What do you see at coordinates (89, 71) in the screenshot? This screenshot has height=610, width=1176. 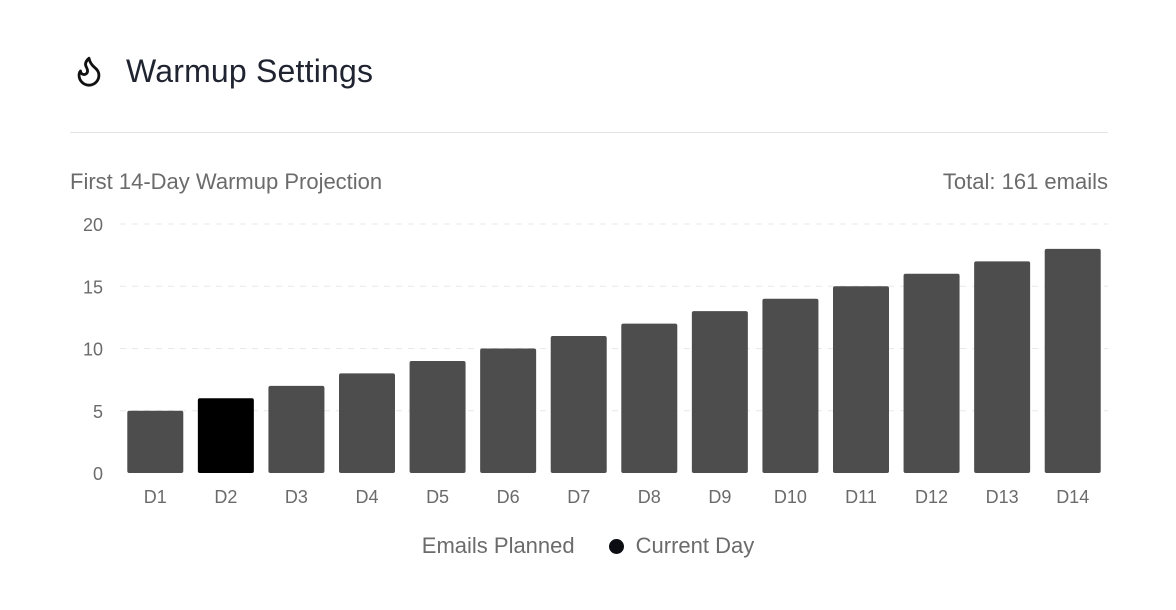 I see `flame-icon` at bounding box center [89, 71].